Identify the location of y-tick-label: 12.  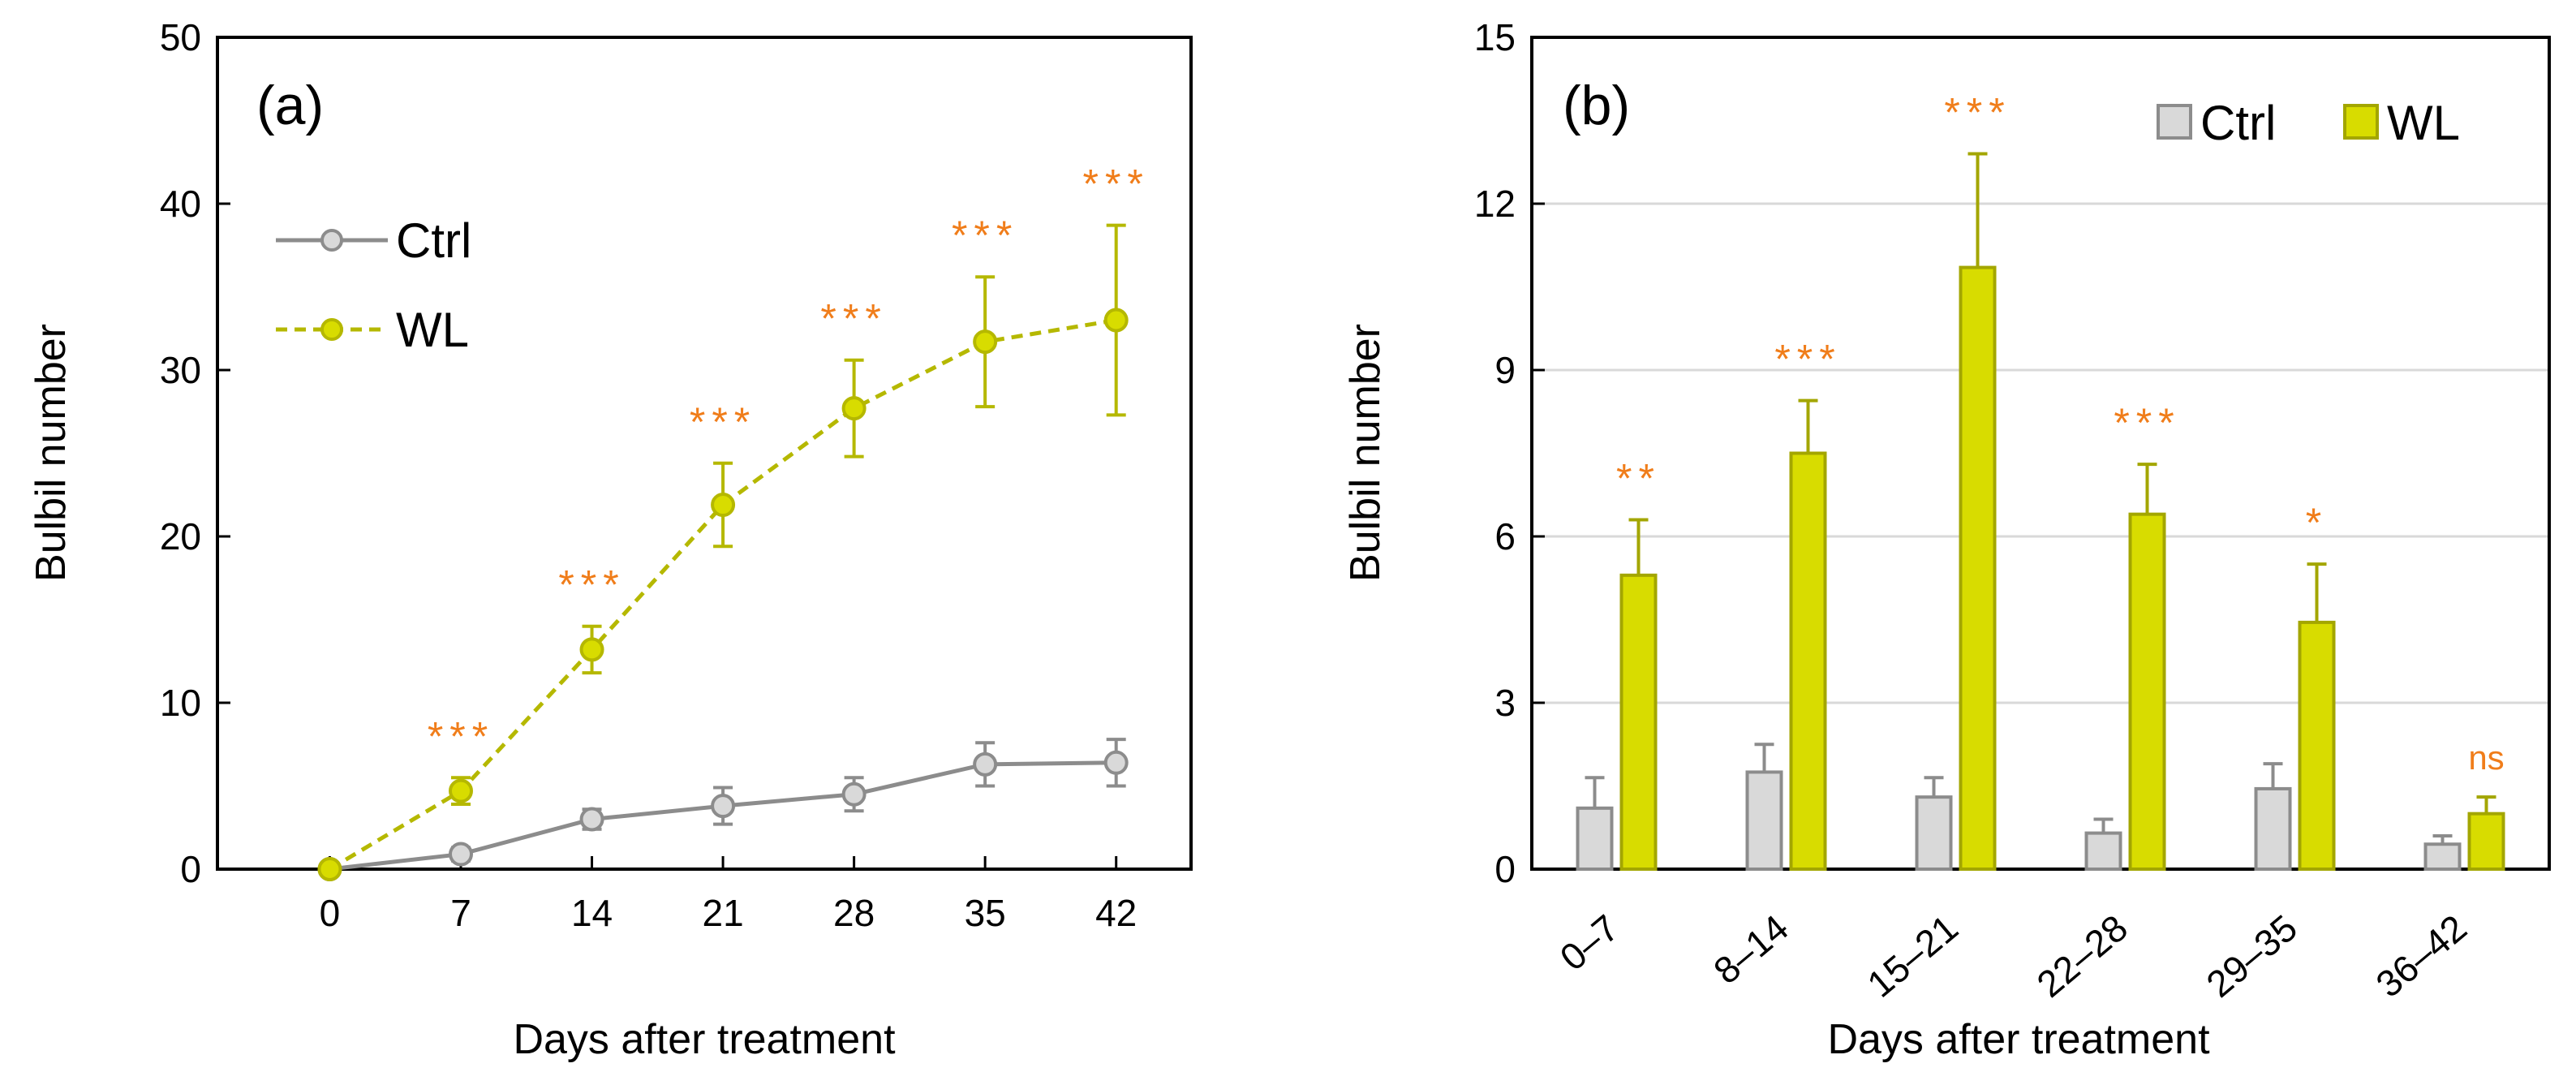
(1495, 204).